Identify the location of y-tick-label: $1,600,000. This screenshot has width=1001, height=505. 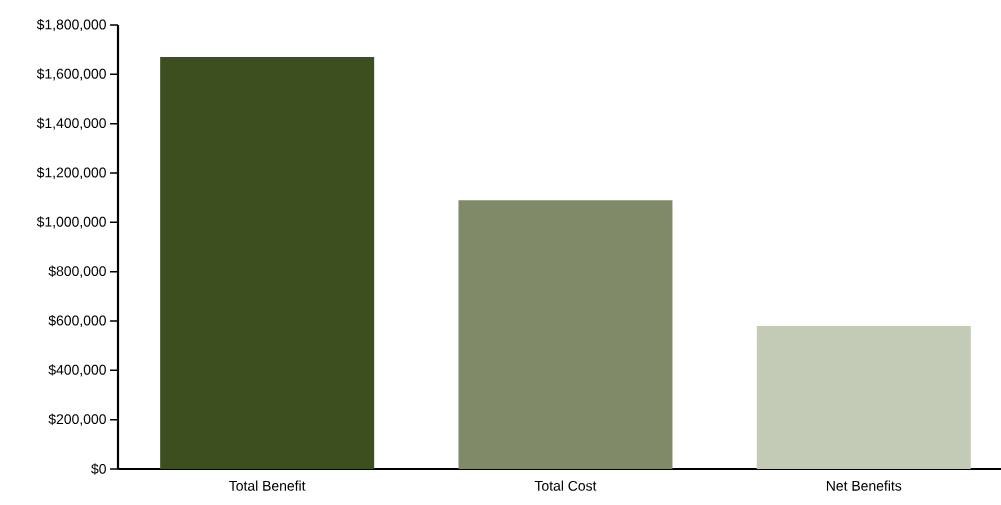
(71, 74).